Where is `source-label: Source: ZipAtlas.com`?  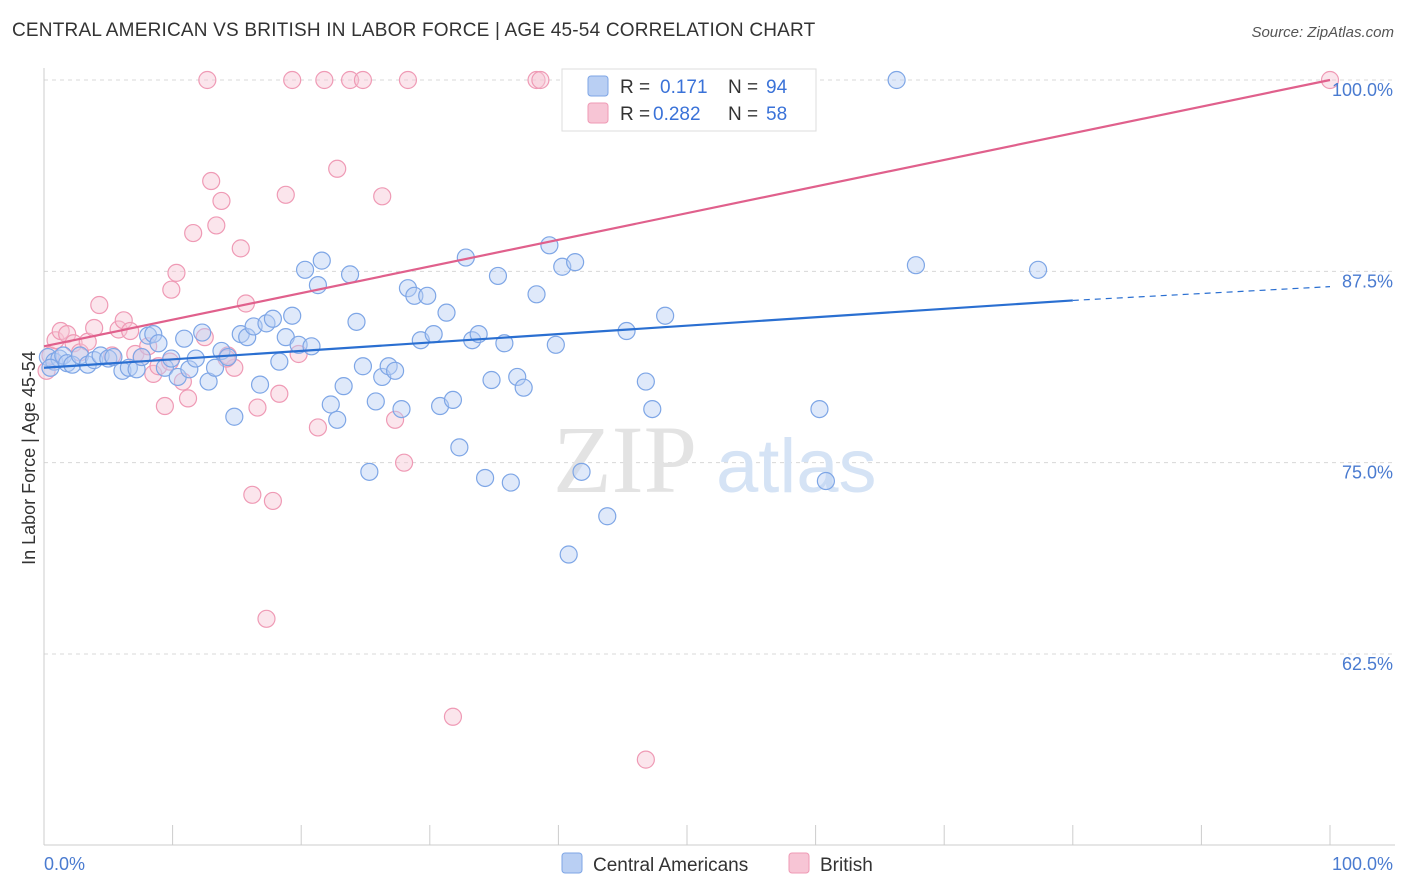
source-label: Source: ZipAtlas.com is located at coordinates (1322, 32).